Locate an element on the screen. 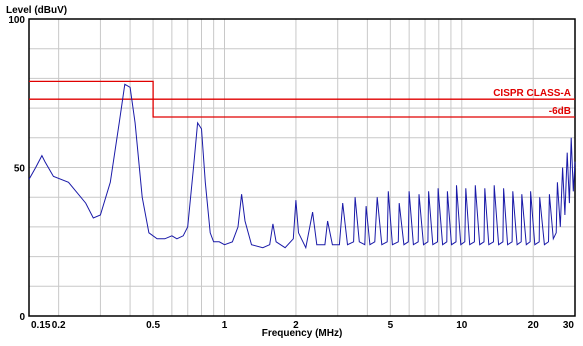  y-tick-label: 0 is located at coordinates (22, 317).